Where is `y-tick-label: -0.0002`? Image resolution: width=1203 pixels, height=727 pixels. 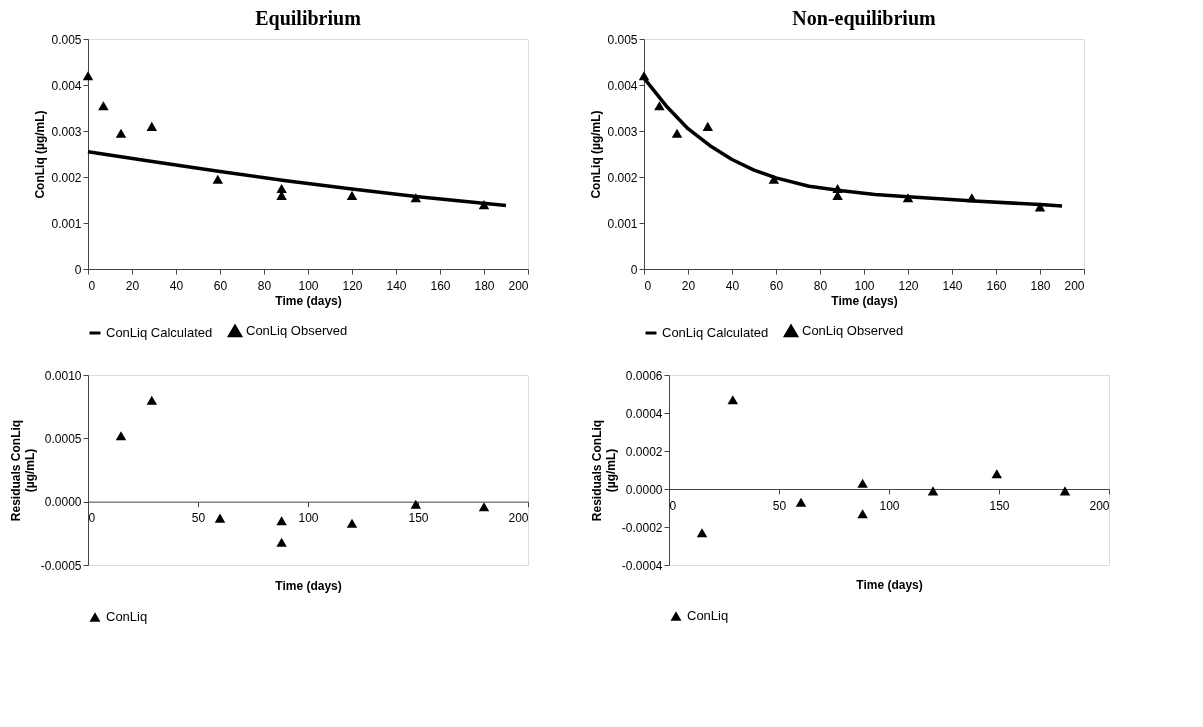
y-tick-label: -0.0002 is located at coordinates (642, 527).